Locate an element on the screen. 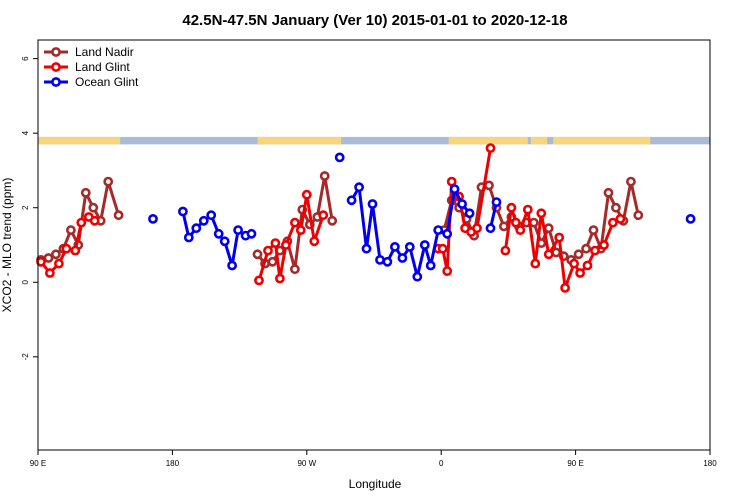  legend-item-land-glint: Land Glint is located at coordinates (87, 67).